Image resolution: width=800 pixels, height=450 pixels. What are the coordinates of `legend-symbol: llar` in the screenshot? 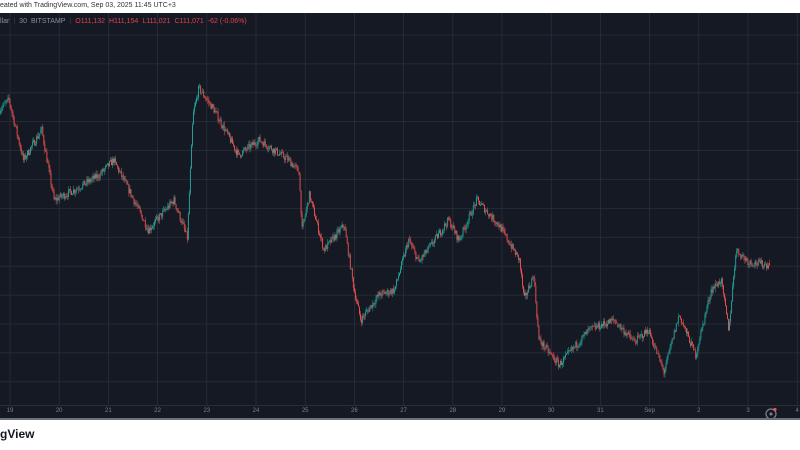 It's located at (5, 21).